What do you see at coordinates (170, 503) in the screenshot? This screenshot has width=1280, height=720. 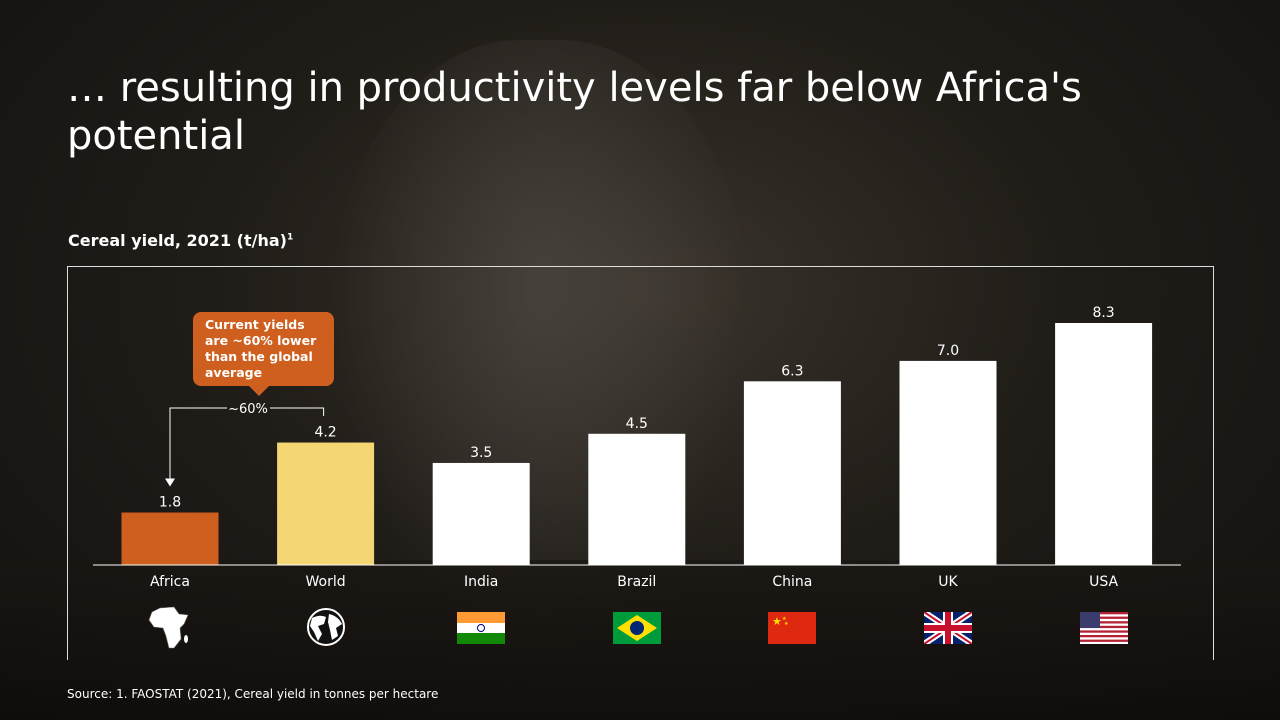 I see `value-label: 1.8` at bounding box center [170, 503].